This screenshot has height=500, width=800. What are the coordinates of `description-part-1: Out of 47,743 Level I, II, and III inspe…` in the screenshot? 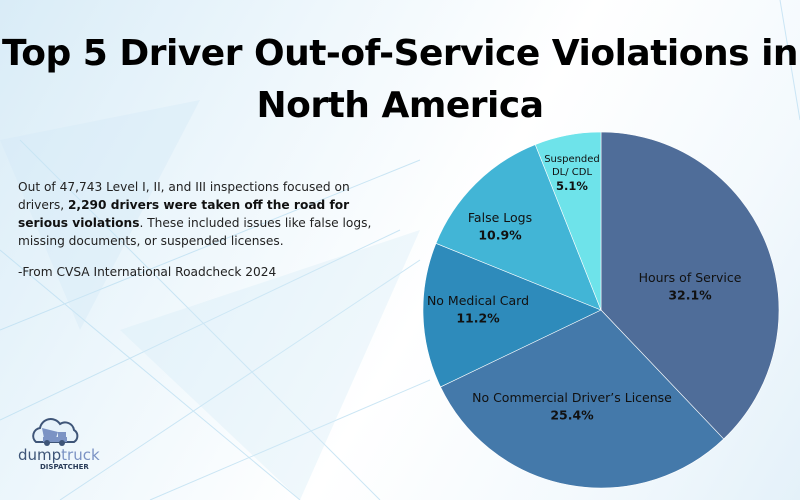 It's located at (184, 196).